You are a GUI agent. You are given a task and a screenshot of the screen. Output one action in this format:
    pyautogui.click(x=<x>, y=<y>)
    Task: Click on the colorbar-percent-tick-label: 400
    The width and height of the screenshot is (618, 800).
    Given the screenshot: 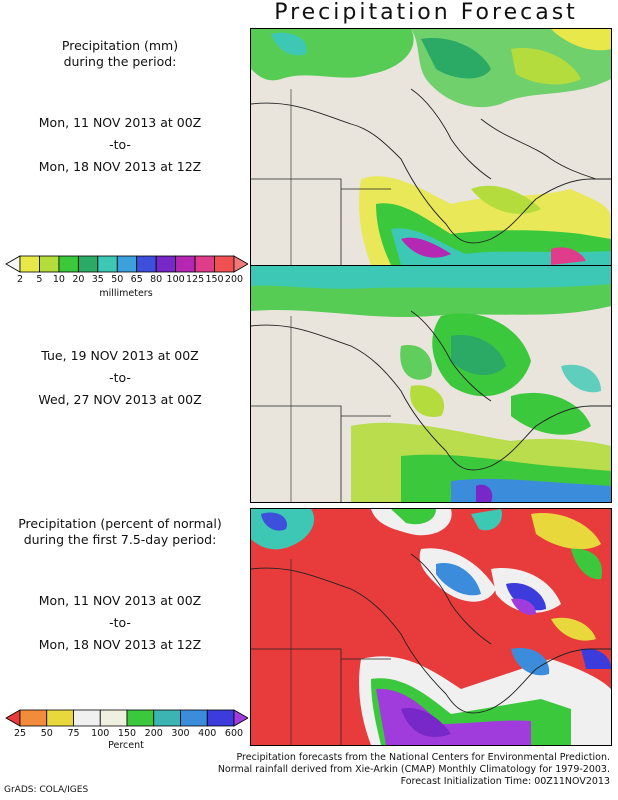 What is the action you would take?
    pyautogui.click(x=207, y=733)
    